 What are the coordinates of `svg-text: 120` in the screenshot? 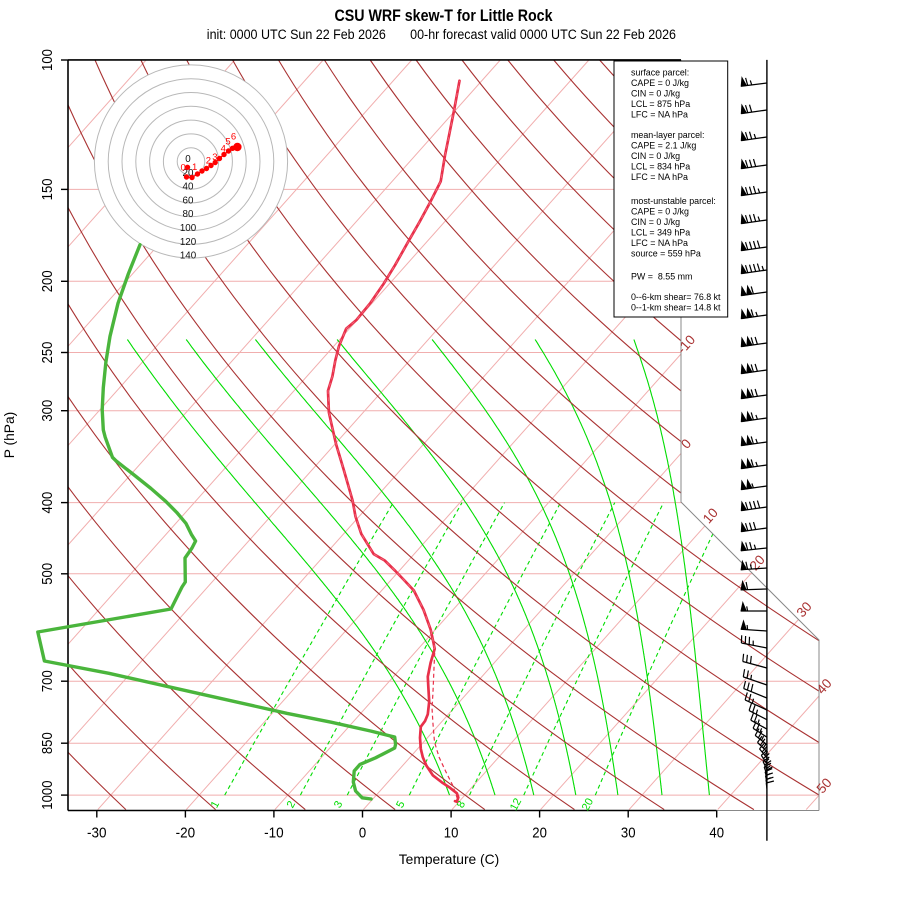 It's located at (188, 242).